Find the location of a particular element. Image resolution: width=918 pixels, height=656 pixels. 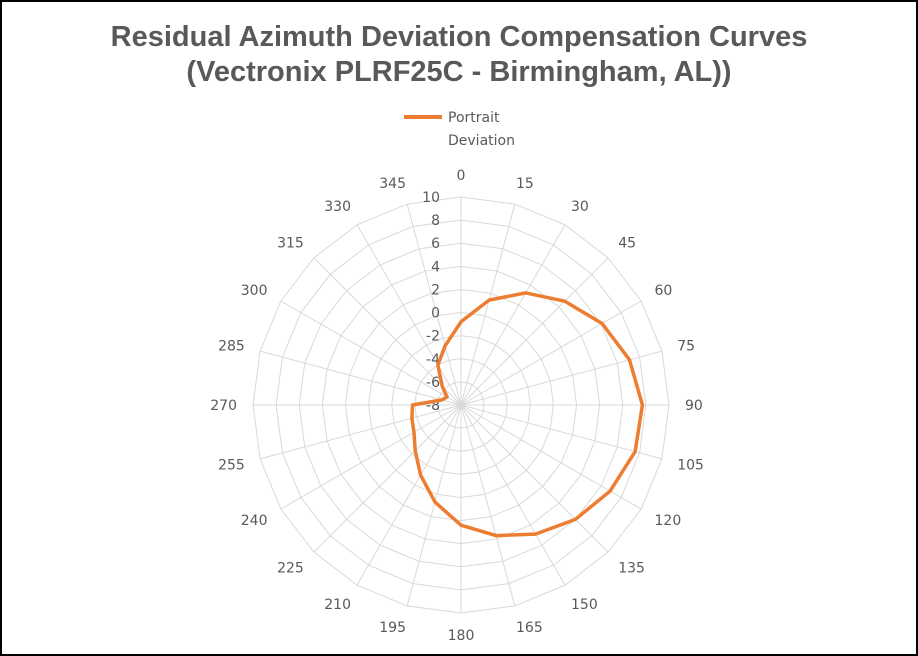

angle-label-45: 45 is located at coordinates (627, 243).